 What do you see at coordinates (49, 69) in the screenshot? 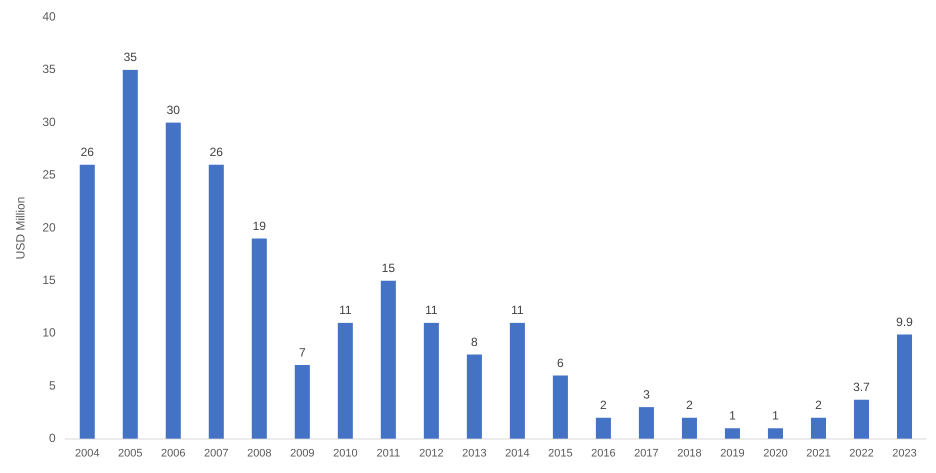
I see `y-tick-label: 35` at bounding box center [49, 69].